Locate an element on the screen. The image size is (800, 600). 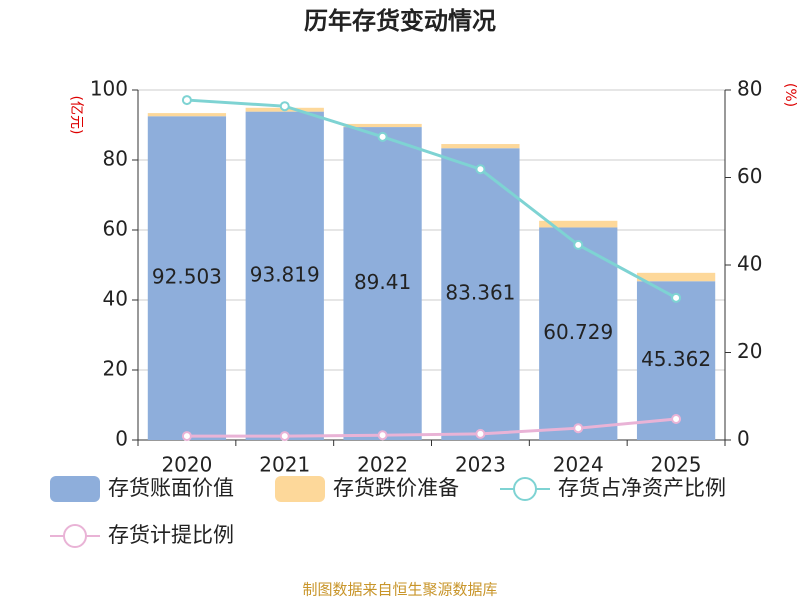
y2-tick-label: 80 is located at coordinates (749, 89).